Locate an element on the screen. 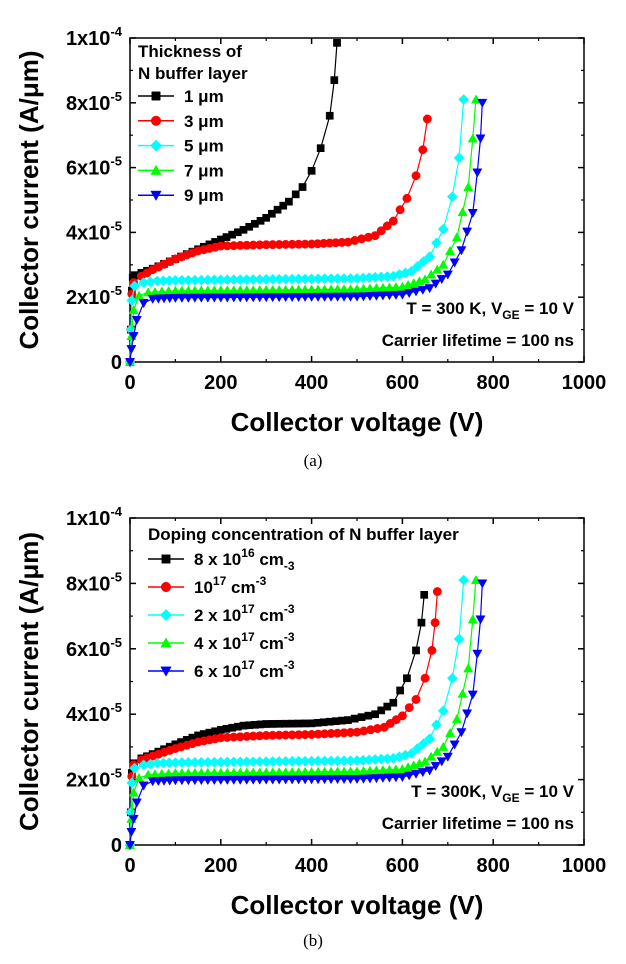 This screenshot has width=626, height=964. legend-label-part: cm is located at coordinates (269, 559).